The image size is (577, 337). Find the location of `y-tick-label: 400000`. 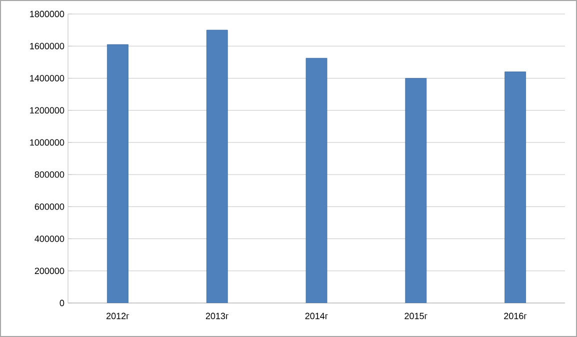

y-tick-label: 400000 is located at coordinates (49, 239).